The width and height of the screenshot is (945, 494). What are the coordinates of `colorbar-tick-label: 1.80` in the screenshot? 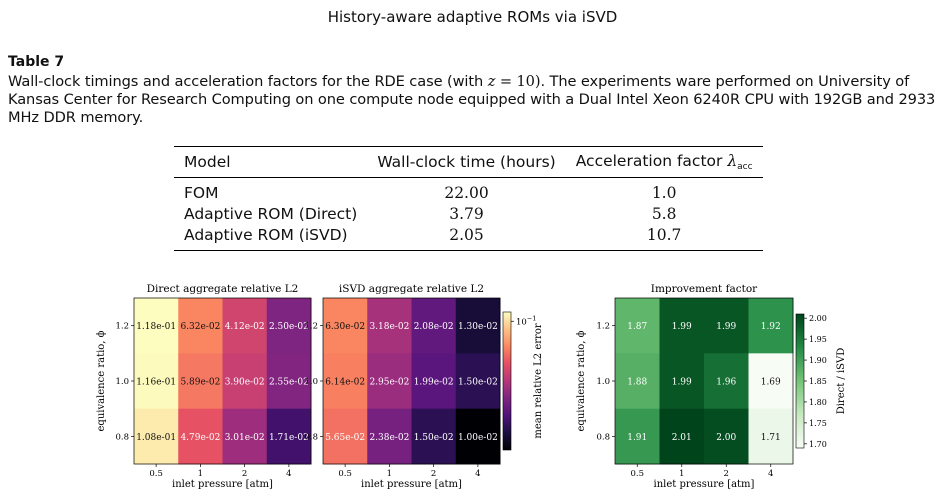 It's located at (818, 402).